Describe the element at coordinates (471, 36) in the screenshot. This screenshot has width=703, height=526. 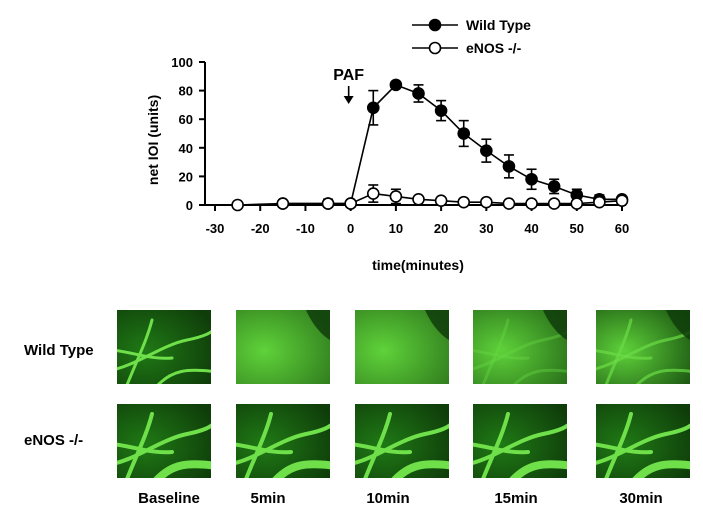
I see `chart-legend: Wild Type eNOS -/-` at that location.